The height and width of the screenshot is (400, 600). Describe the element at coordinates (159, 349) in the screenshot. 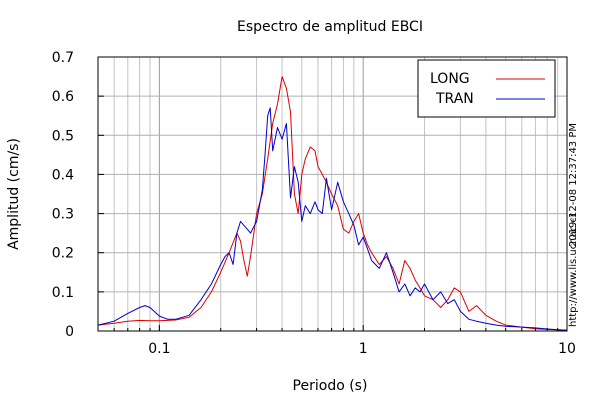

I see `x-tick-label: 0.1` at that location.